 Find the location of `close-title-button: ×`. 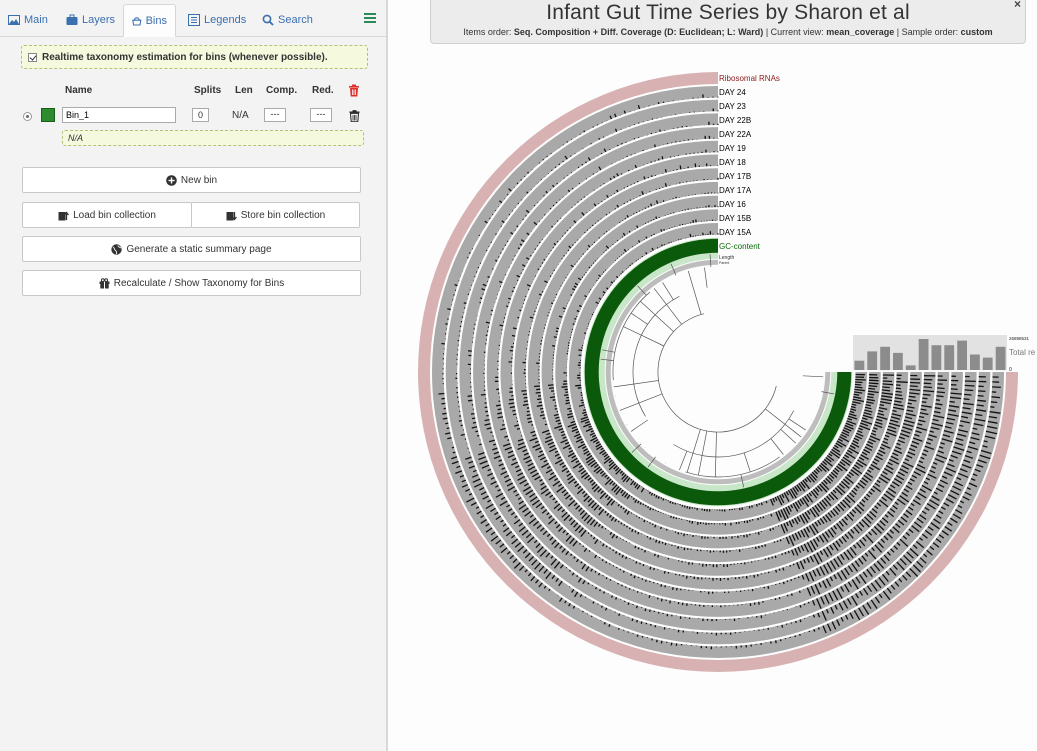

close-title-button: × is located at coordinates (1018, 5).